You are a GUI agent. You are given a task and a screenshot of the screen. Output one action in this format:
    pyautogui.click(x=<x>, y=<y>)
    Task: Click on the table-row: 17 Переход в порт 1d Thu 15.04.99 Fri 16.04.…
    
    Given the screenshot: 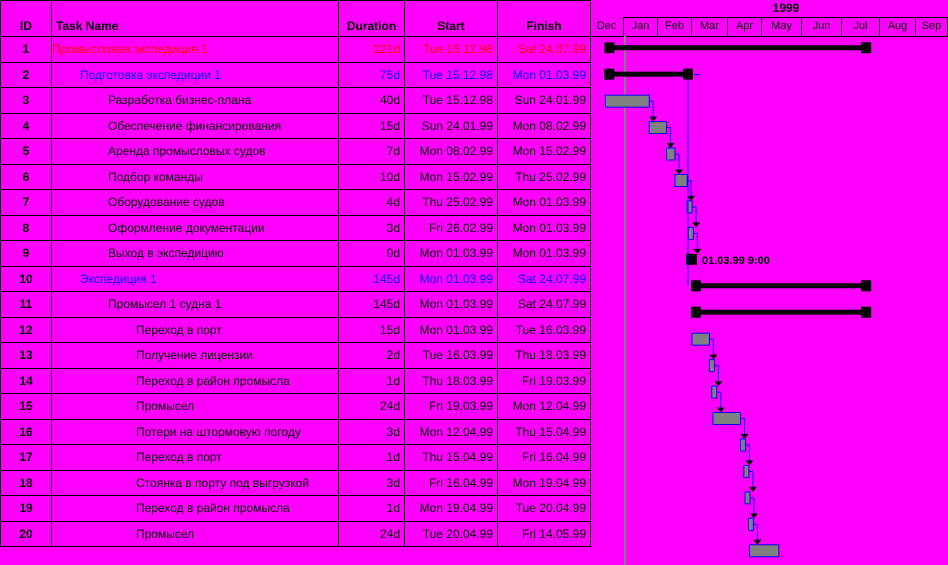 What is the action you would take?
    pyautogui.click(x=295, y=457)
    